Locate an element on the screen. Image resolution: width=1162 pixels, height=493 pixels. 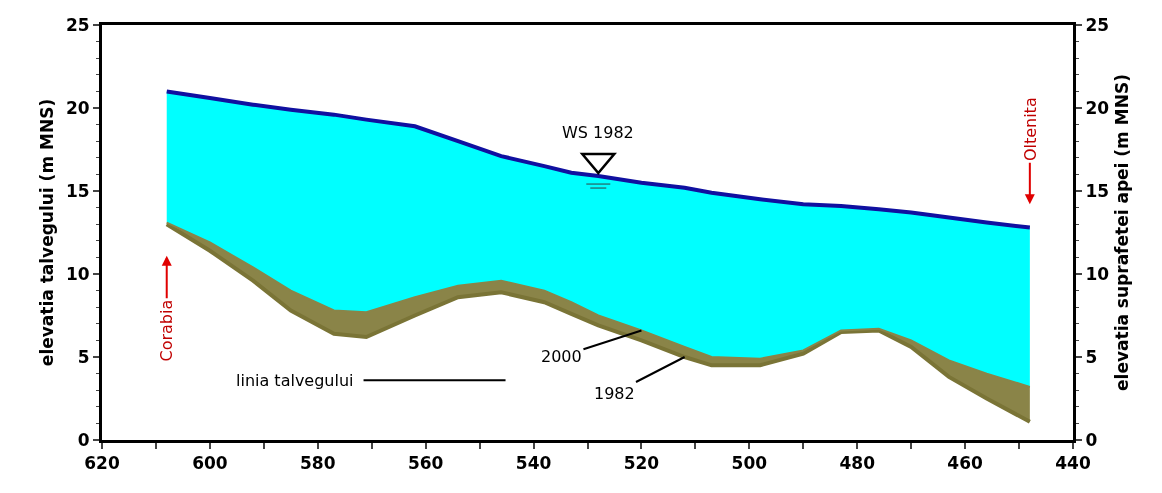
y2-tick-label: 25 is located at coordinates (1097, 24).